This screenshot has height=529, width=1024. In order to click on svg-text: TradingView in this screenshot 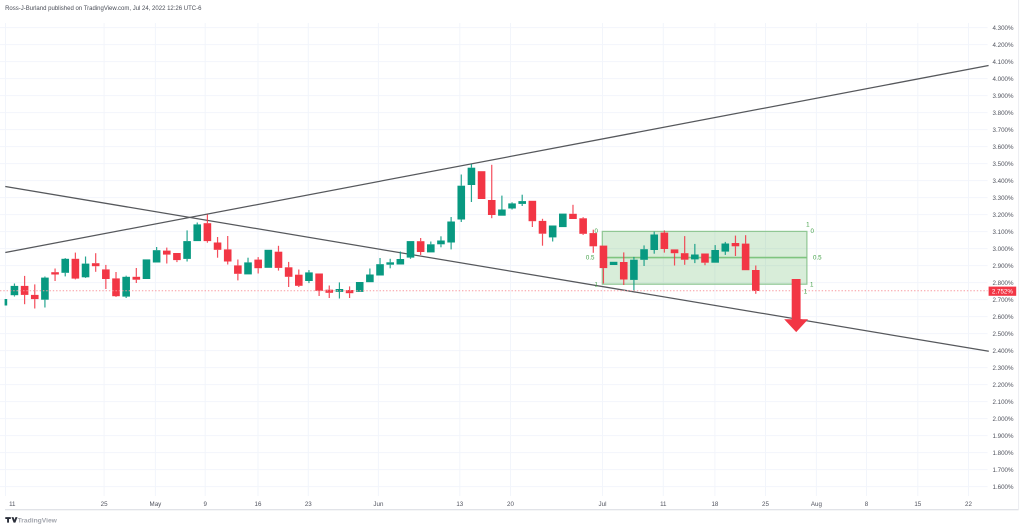, I will do `click(38, 520)`.